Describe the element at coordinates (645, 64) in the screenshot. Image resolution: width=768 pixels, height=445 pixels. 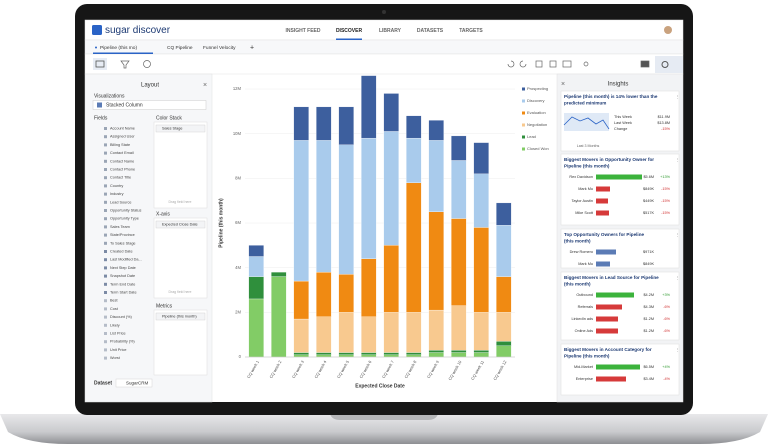
I see `comment` at that location.